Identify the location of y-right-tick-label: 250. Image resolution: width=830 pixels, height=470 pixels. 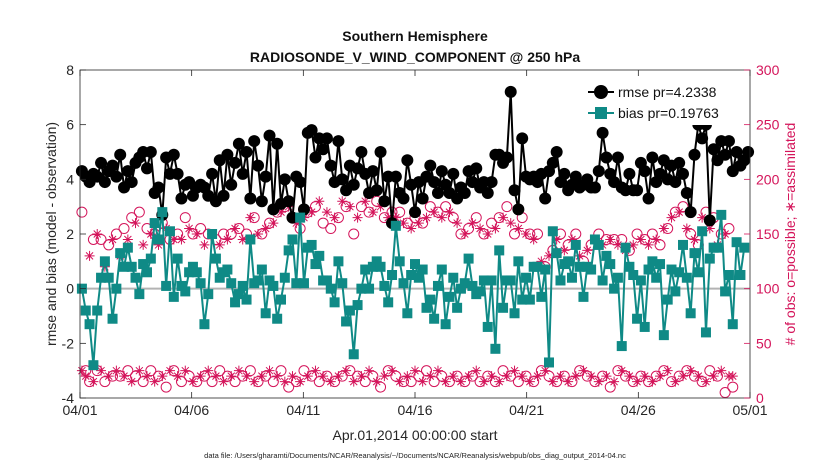
(768, 125).